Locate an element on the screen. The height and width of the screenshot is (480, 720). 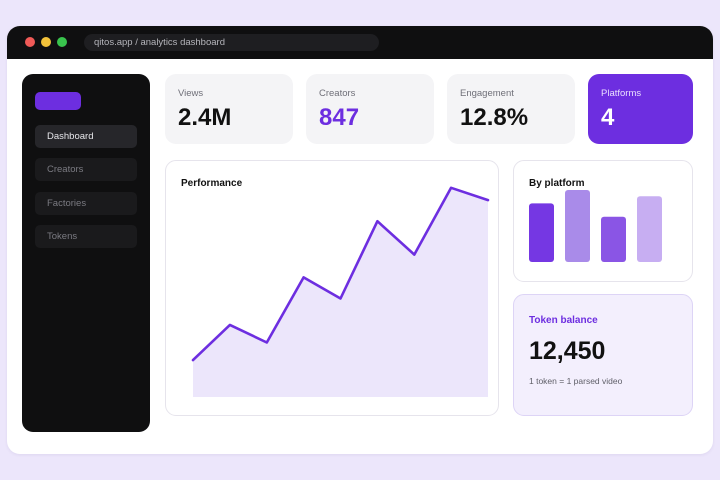
platform-card: By platform is located at coordinates (603, 221).